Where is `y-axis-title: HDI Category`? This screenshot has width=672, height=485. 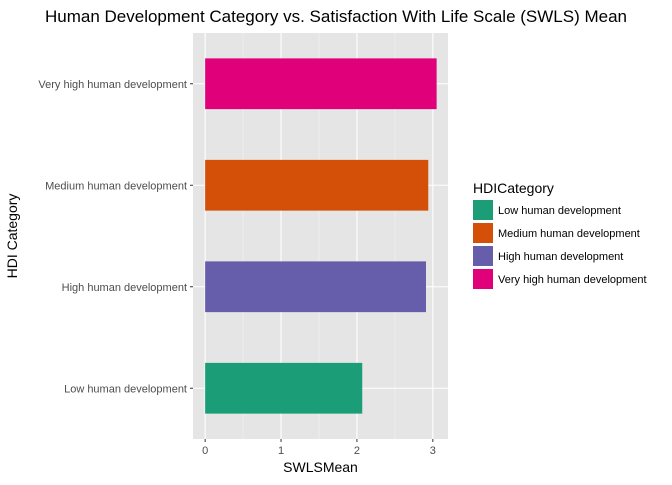 y-axis-title: HDI Category is located at coordinates (12, 236).